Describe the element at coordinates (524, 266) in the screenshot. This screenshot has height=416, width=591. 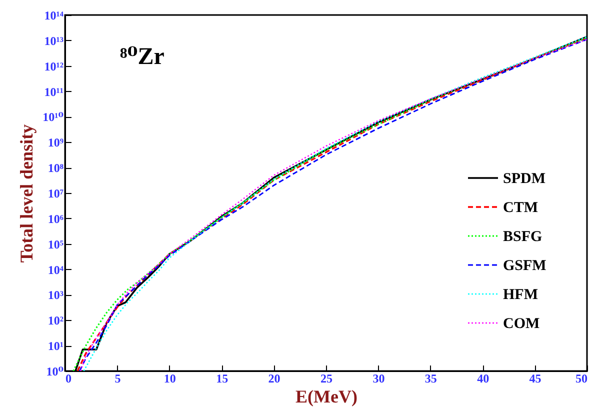
I see `legend-label: GSFM` at that location.